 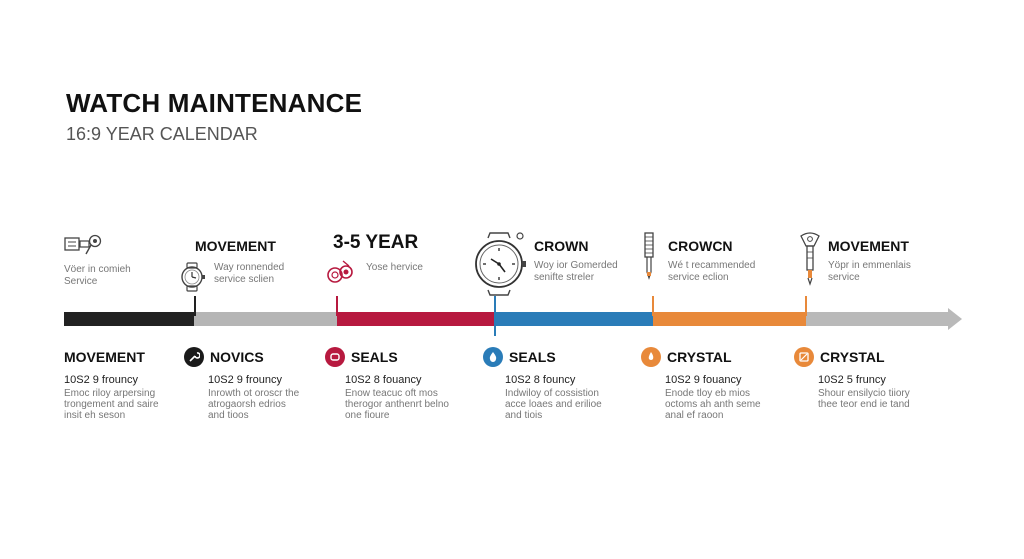 What do you see at coordinates (376, 242) in the screenshot?
I see `top-label: 3-5 YEAR` at bounding box center [376, 242].